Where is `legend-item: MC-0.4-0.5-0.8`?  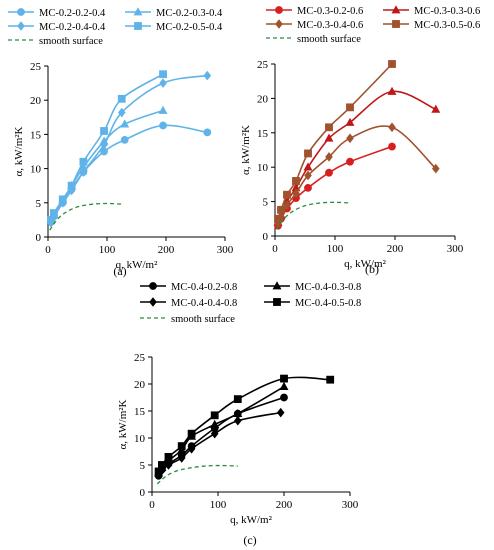 legend-item: MC-0.4-0.5-0.8 is located at coordinates (312, 303).